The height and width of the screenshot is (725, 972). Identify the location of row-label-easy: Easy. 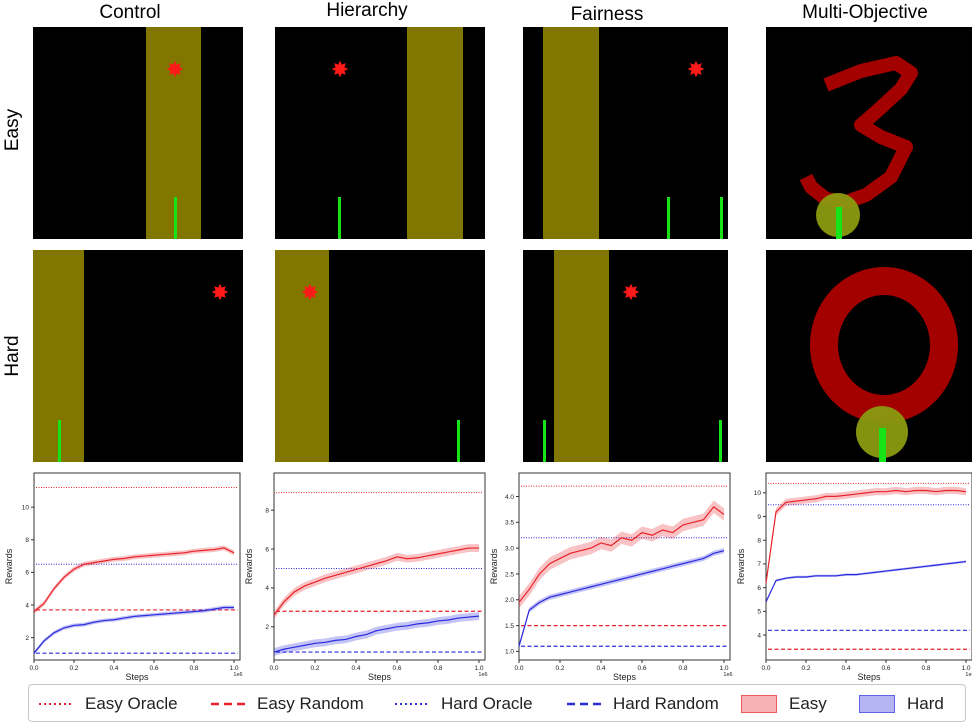
(12, 130).